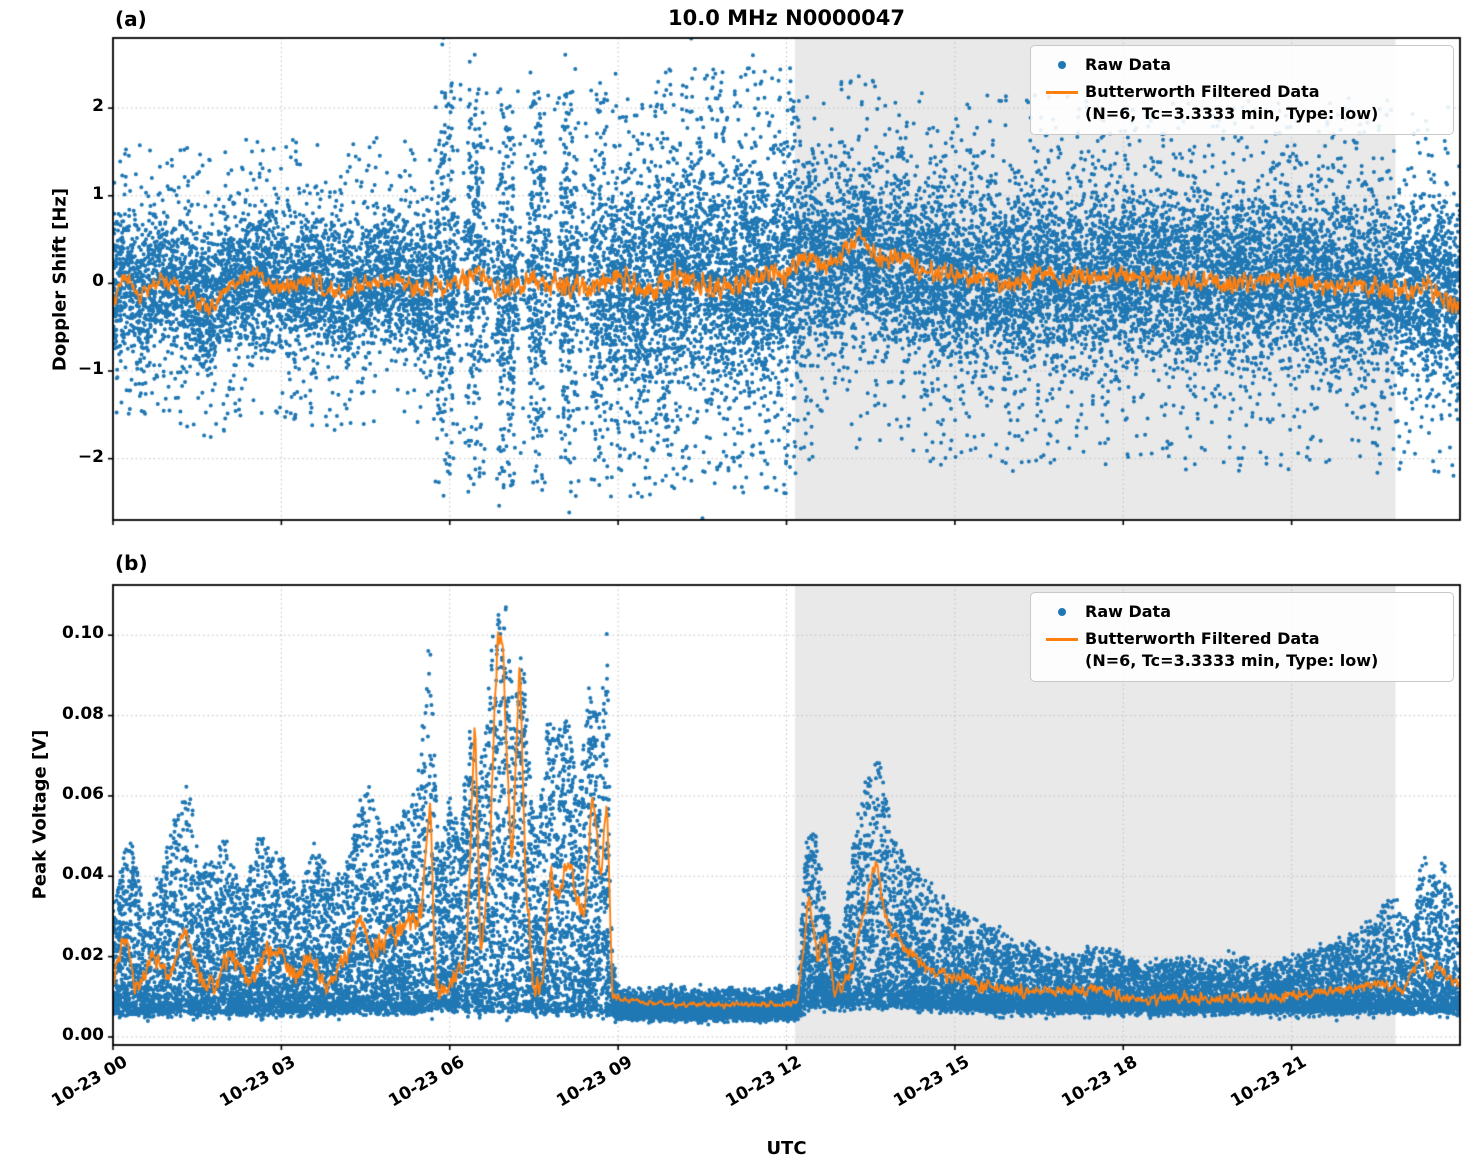  Describe the element at coordinates (98, 193) in the screenshot. I see `y-tick-label: 1` at that location.